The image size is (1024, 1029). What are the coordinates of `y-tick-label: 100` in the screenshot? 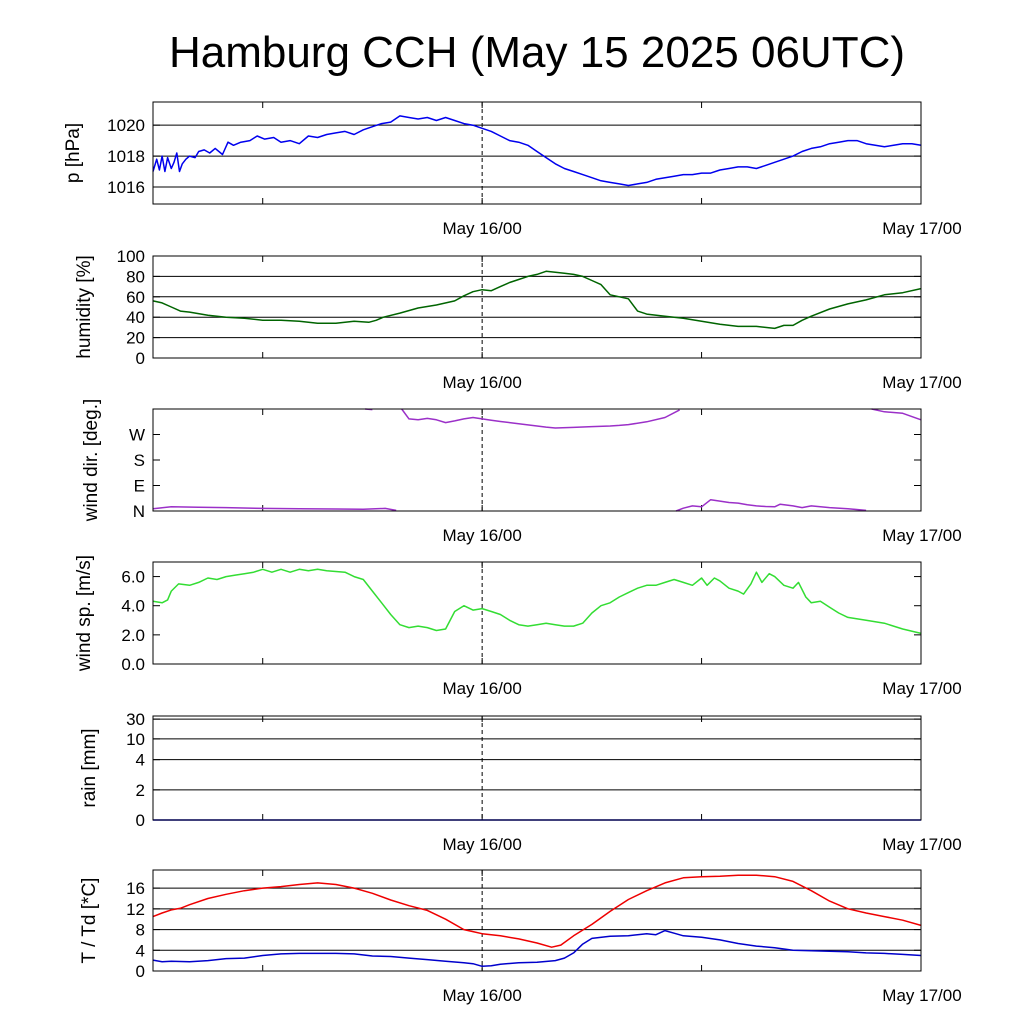 It's located at (131, 256).